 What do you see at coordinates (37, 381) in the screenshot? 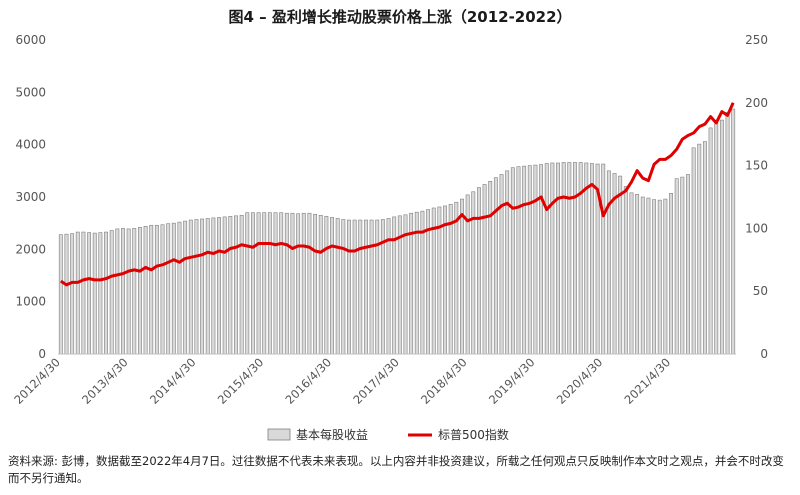
I see `x-axis-tick-label: 2012/4/30` at bounding box center [37, 381].